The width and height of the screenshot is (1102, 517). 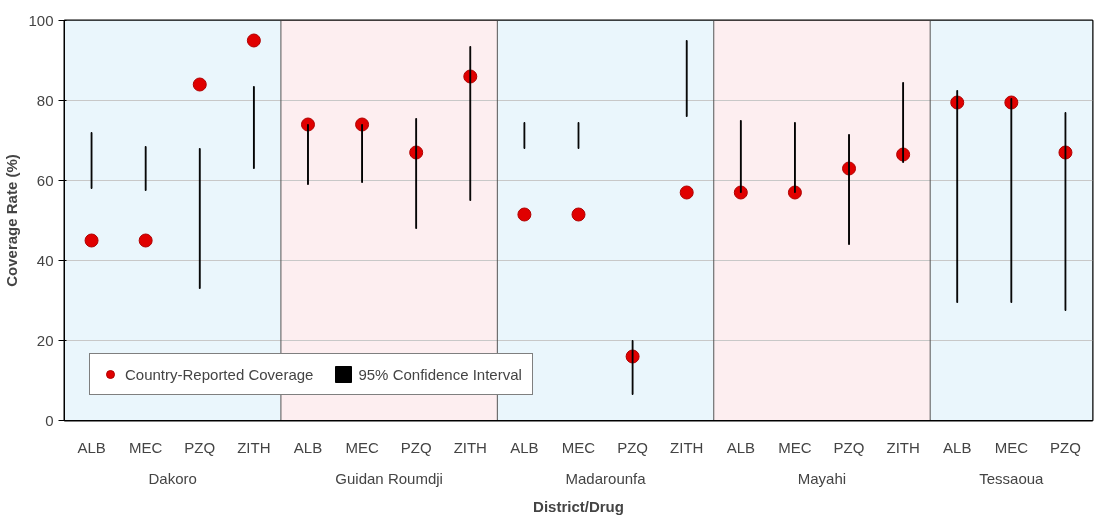 What do you see at coordinates (219, 374) in the screenshot?
I see `legend-label: Country-Reported Coverage` at bounding box center [219, 374].